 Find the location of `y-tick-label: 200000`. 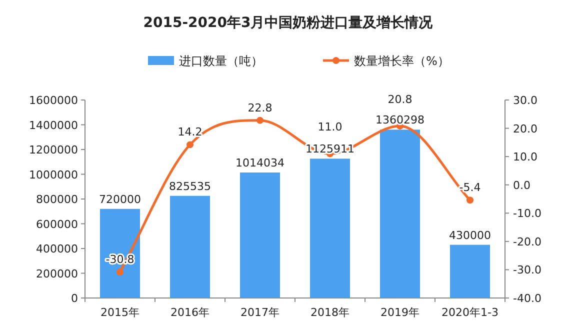

y-tick-label: 200000 is located at coordinates (57, 273).